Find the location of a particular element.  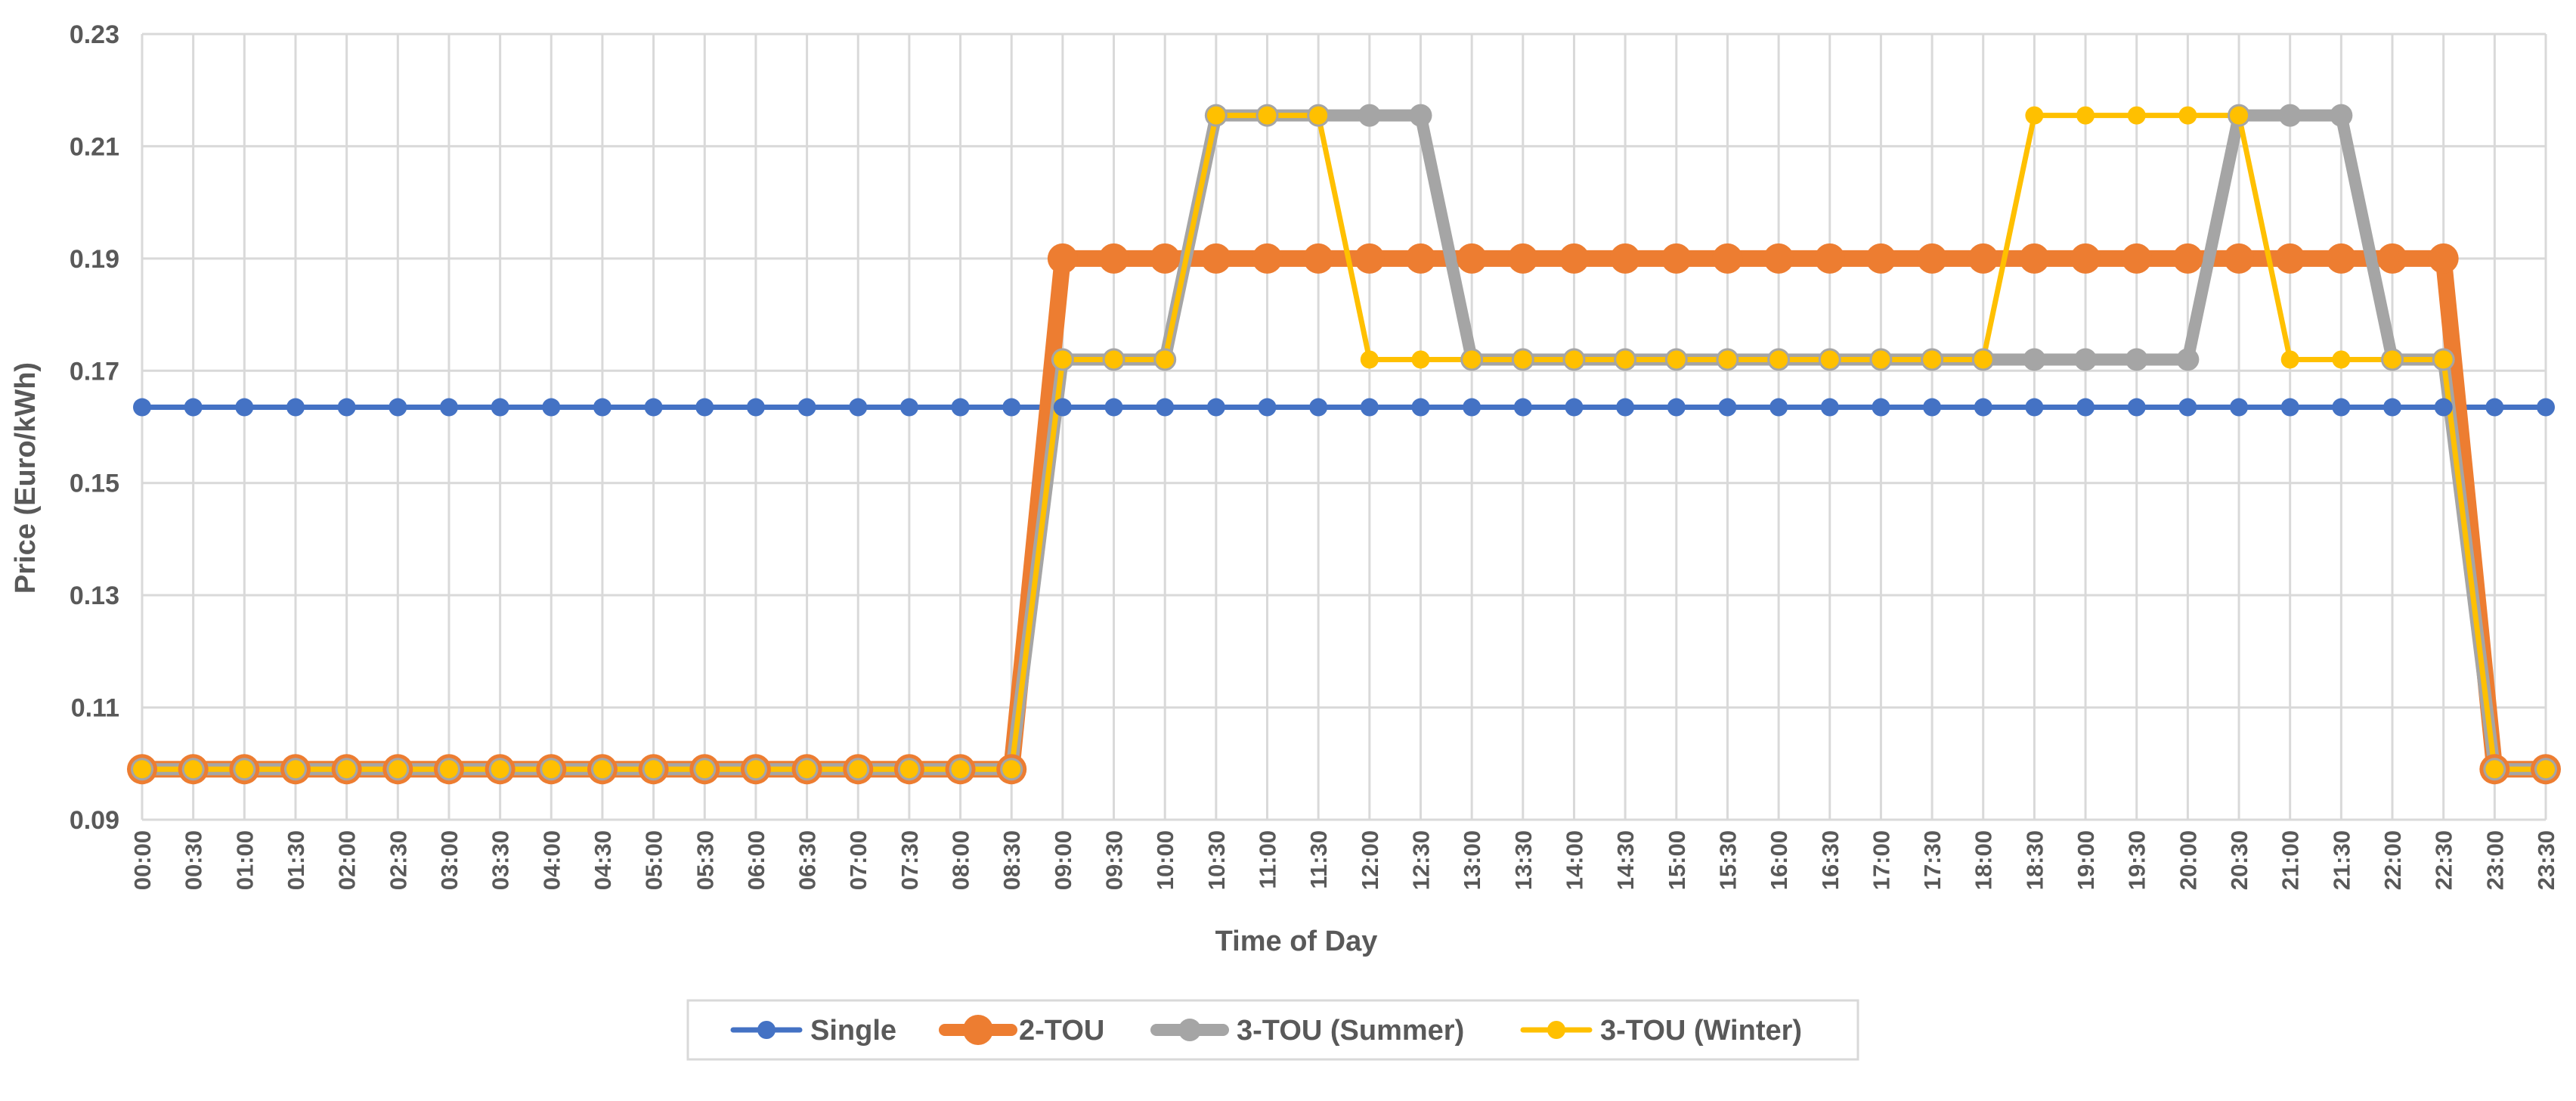

x-tick-label: 08:30 is located at coordinates (1012, 860).